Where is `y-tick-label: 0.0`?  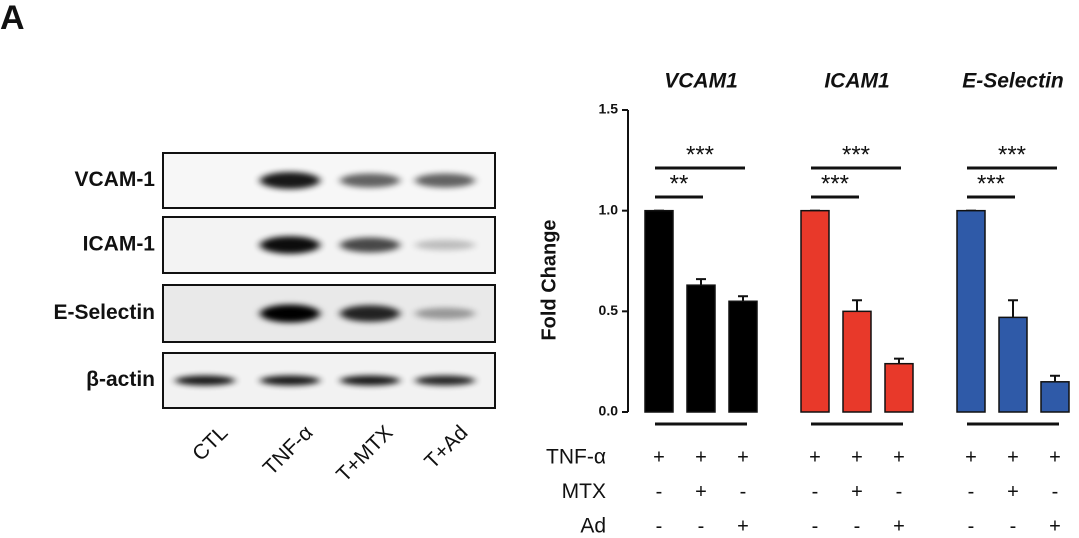
y-tick-label: 0.0 is located at coordinates (609, 411).